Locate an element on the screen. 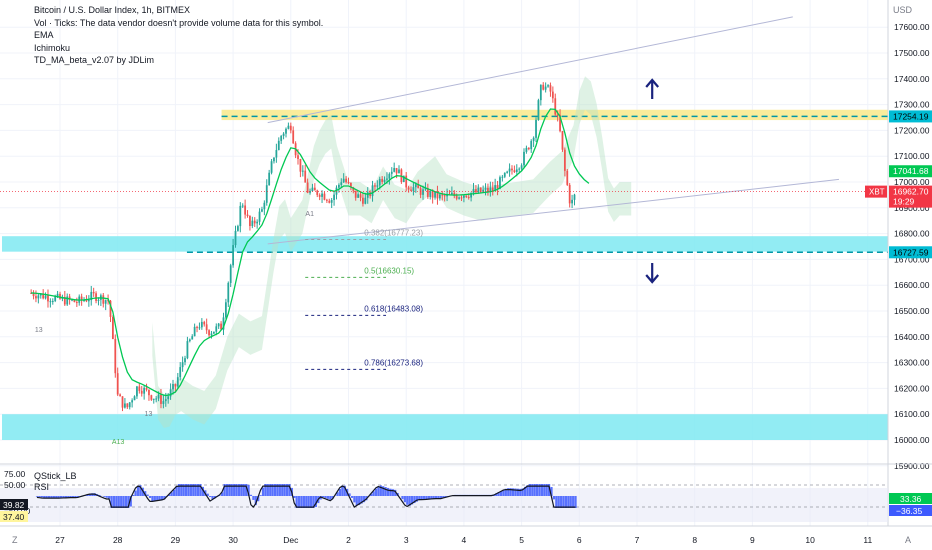 The height and width of the screenshot is (550, 932). sub-right-tag is located at coordinates (910, 498).